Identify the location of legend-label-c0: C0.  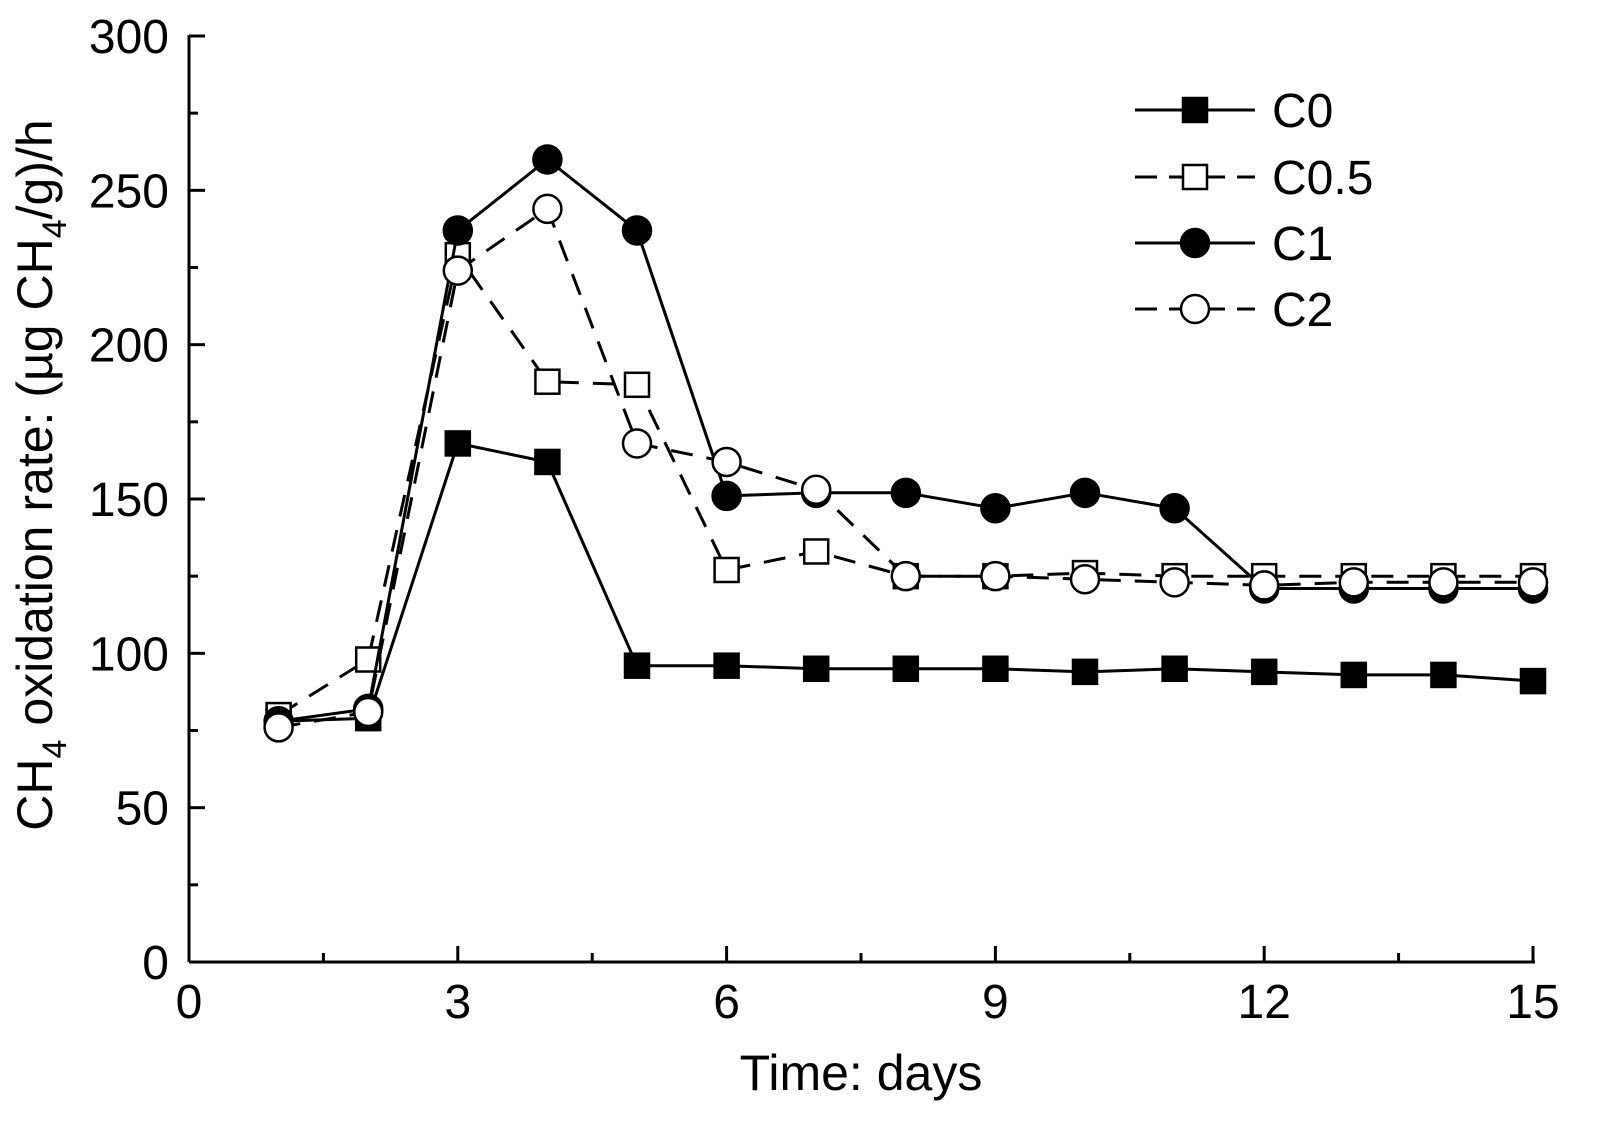
(1302, 111).